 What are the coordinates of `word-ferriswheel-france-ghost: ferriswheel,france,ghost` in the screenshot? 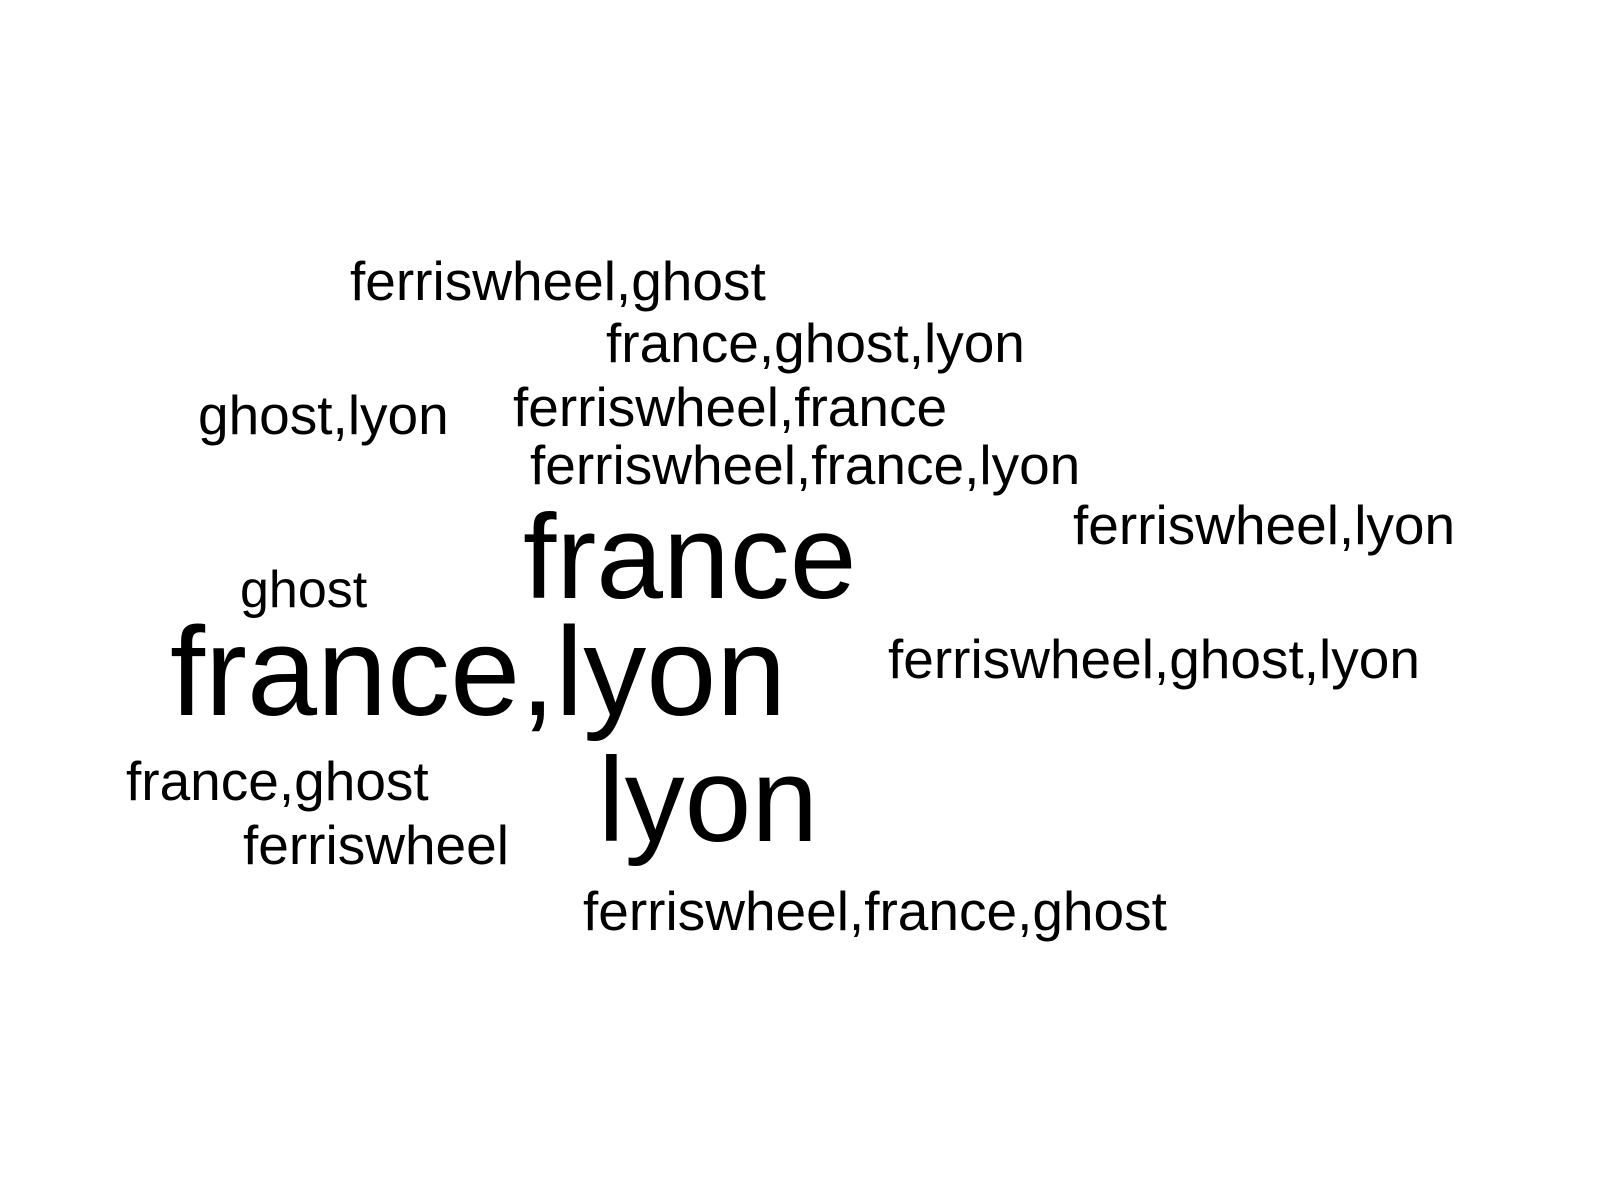 It's located at (875, 911).